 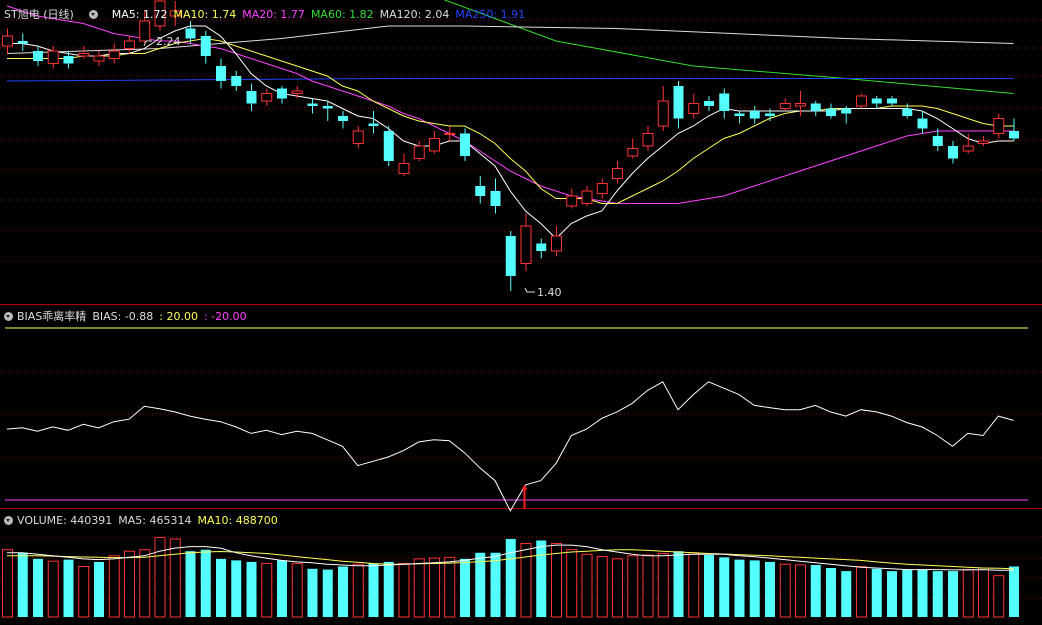 What do you see at coordinates (39, 14) in the screenshot?
I see `stock-name: ST旭电 (日线)` at bounding box center [39, 14].